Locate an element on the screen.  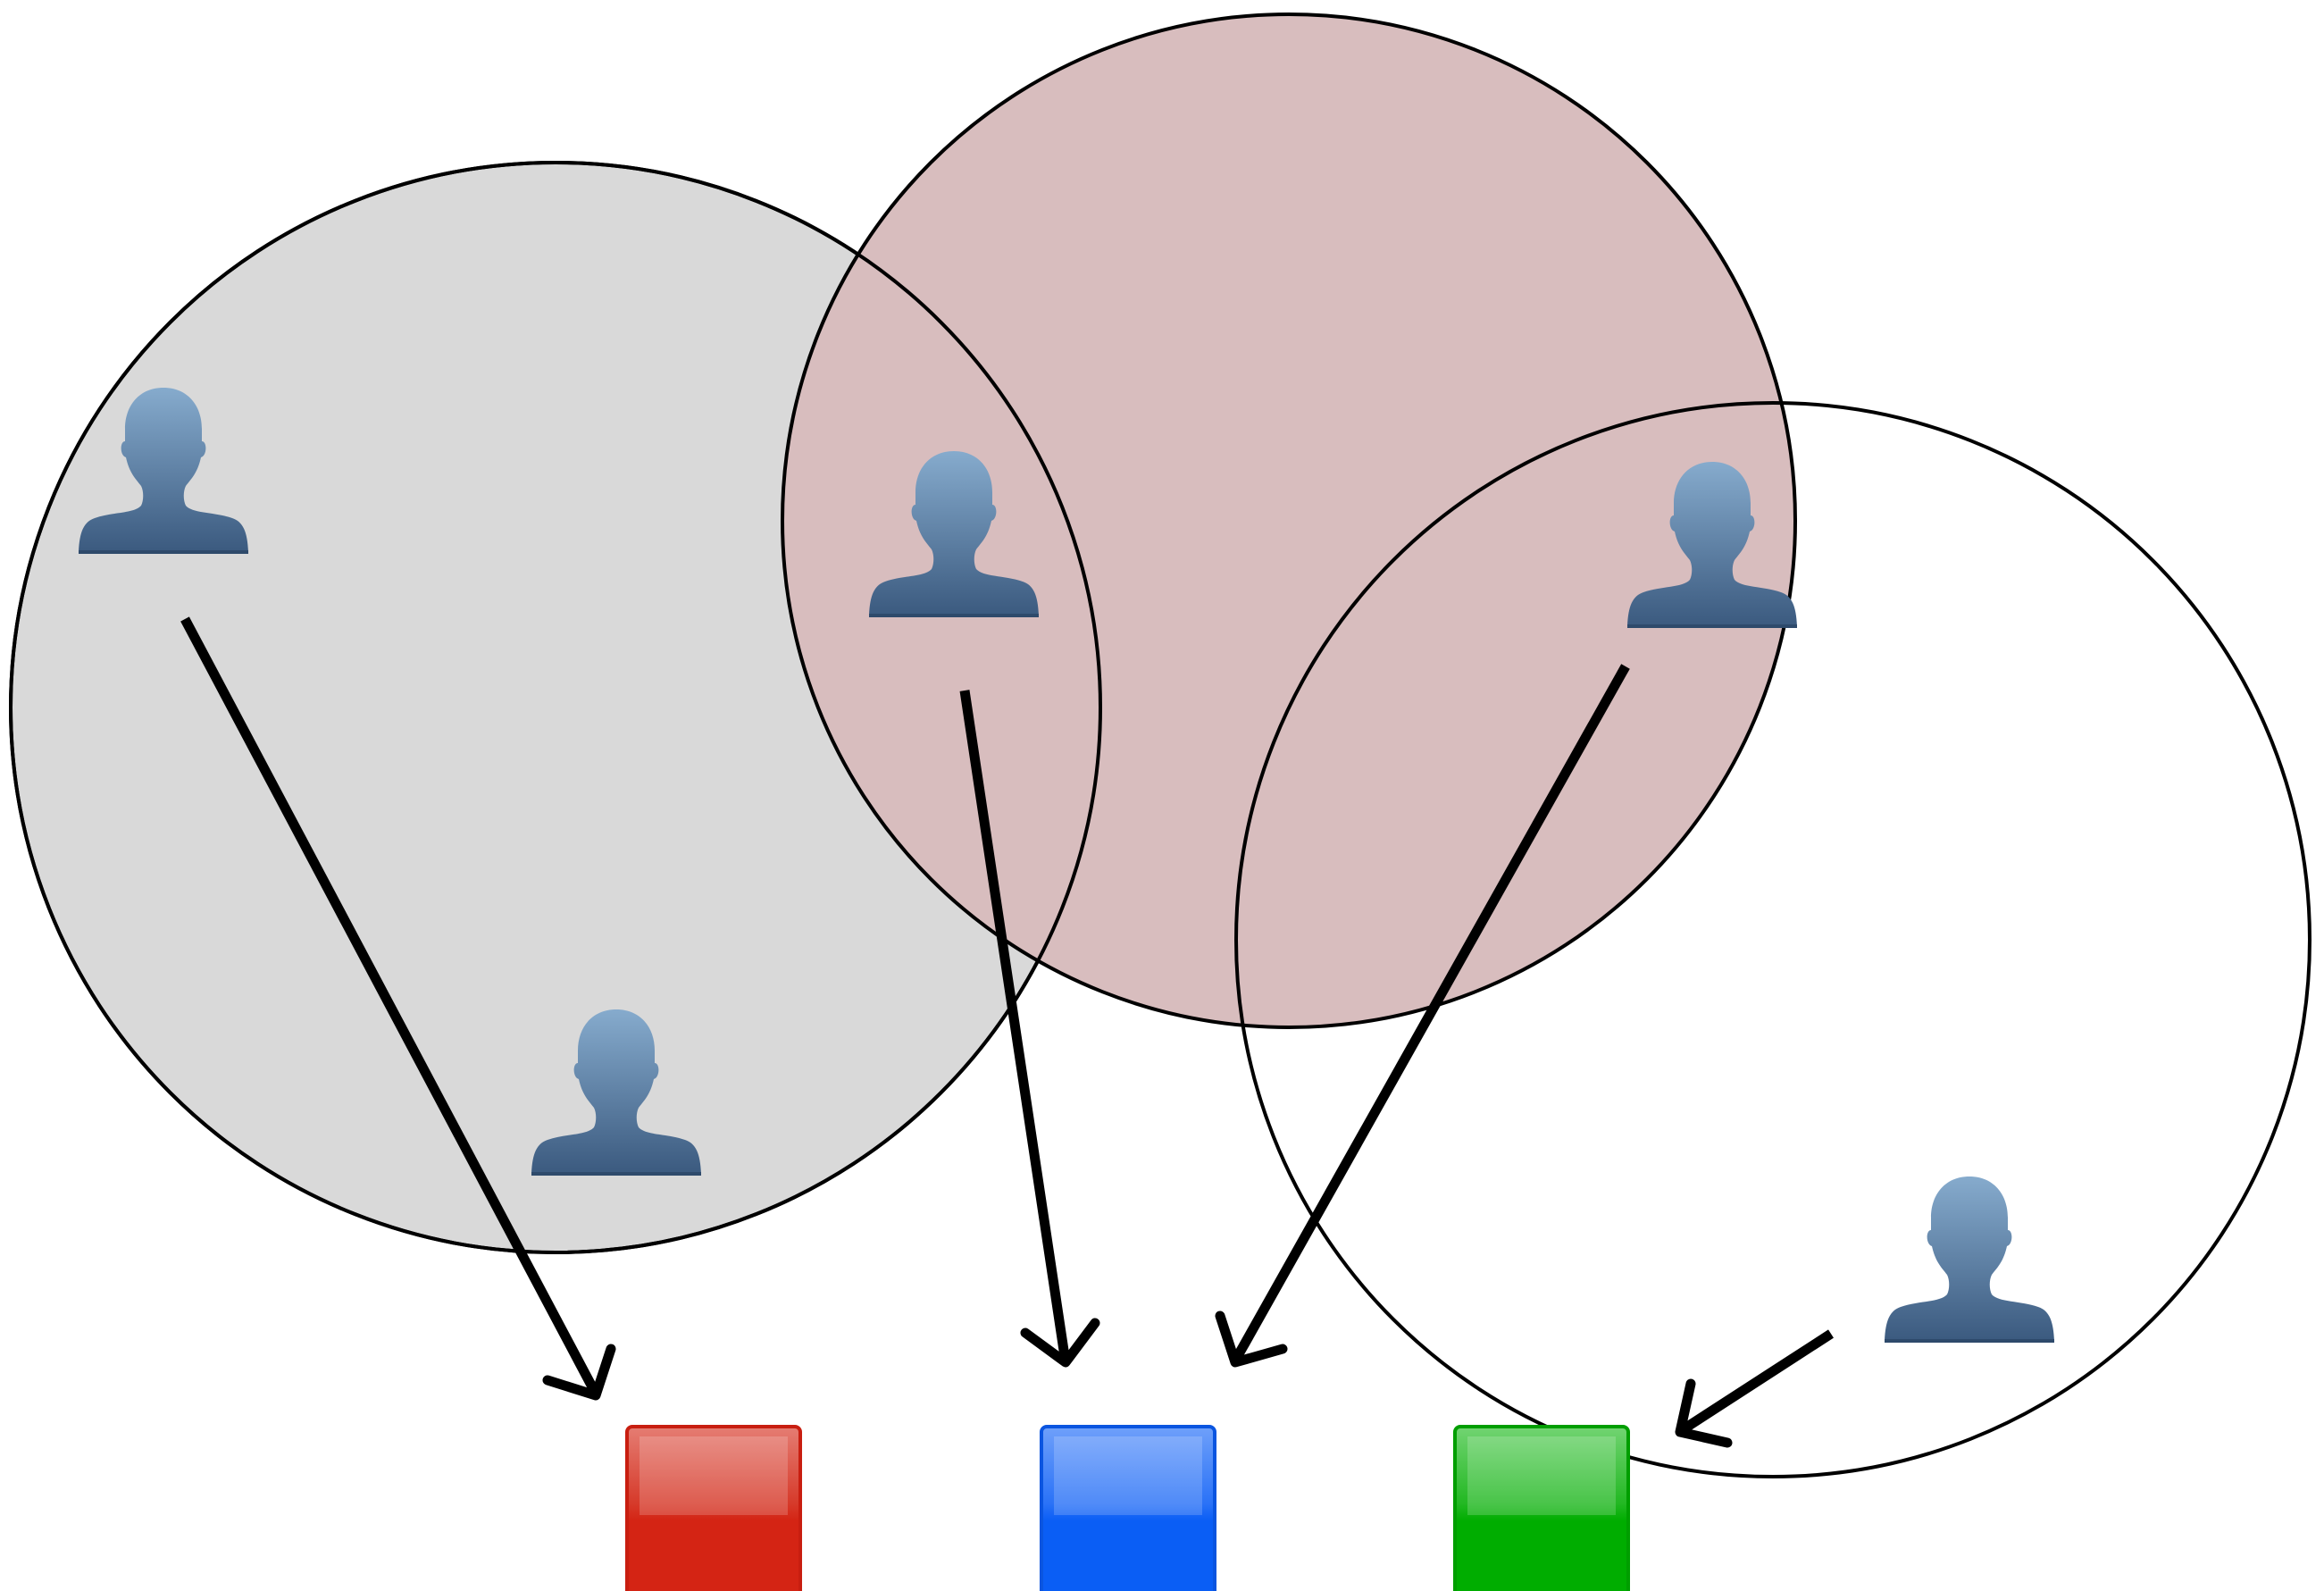
person-icon is located at coordinates (1969, 1259).